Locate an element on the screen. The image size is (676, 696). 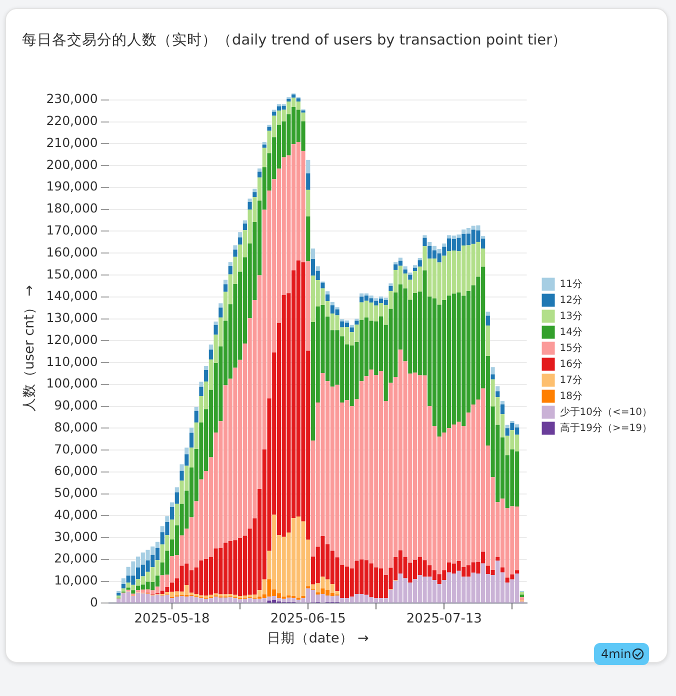
legend-label: 18分 is located at coordinates (571, 396).